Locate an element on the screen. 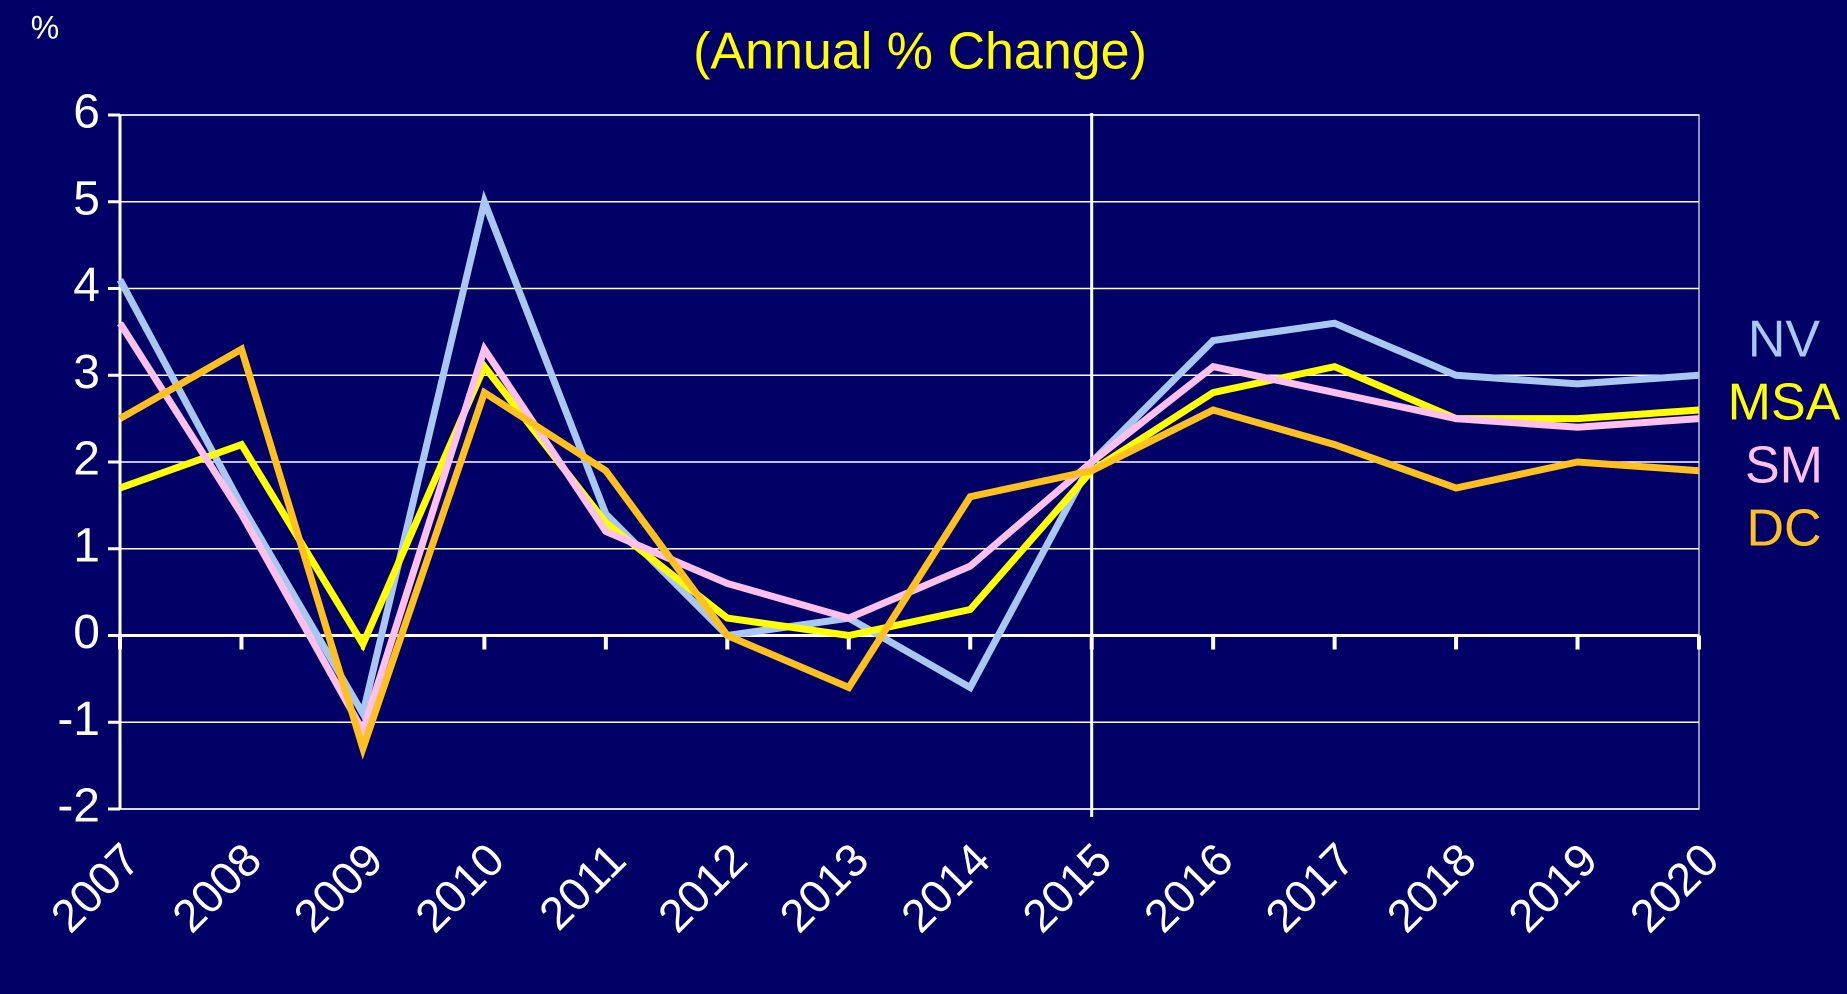  y-tick-label: 6 is located at coordinates (86, 112).